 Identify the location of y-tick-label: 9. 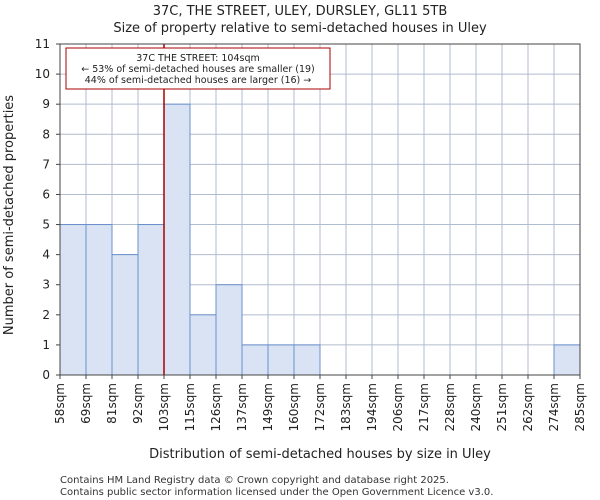
(46, 104).